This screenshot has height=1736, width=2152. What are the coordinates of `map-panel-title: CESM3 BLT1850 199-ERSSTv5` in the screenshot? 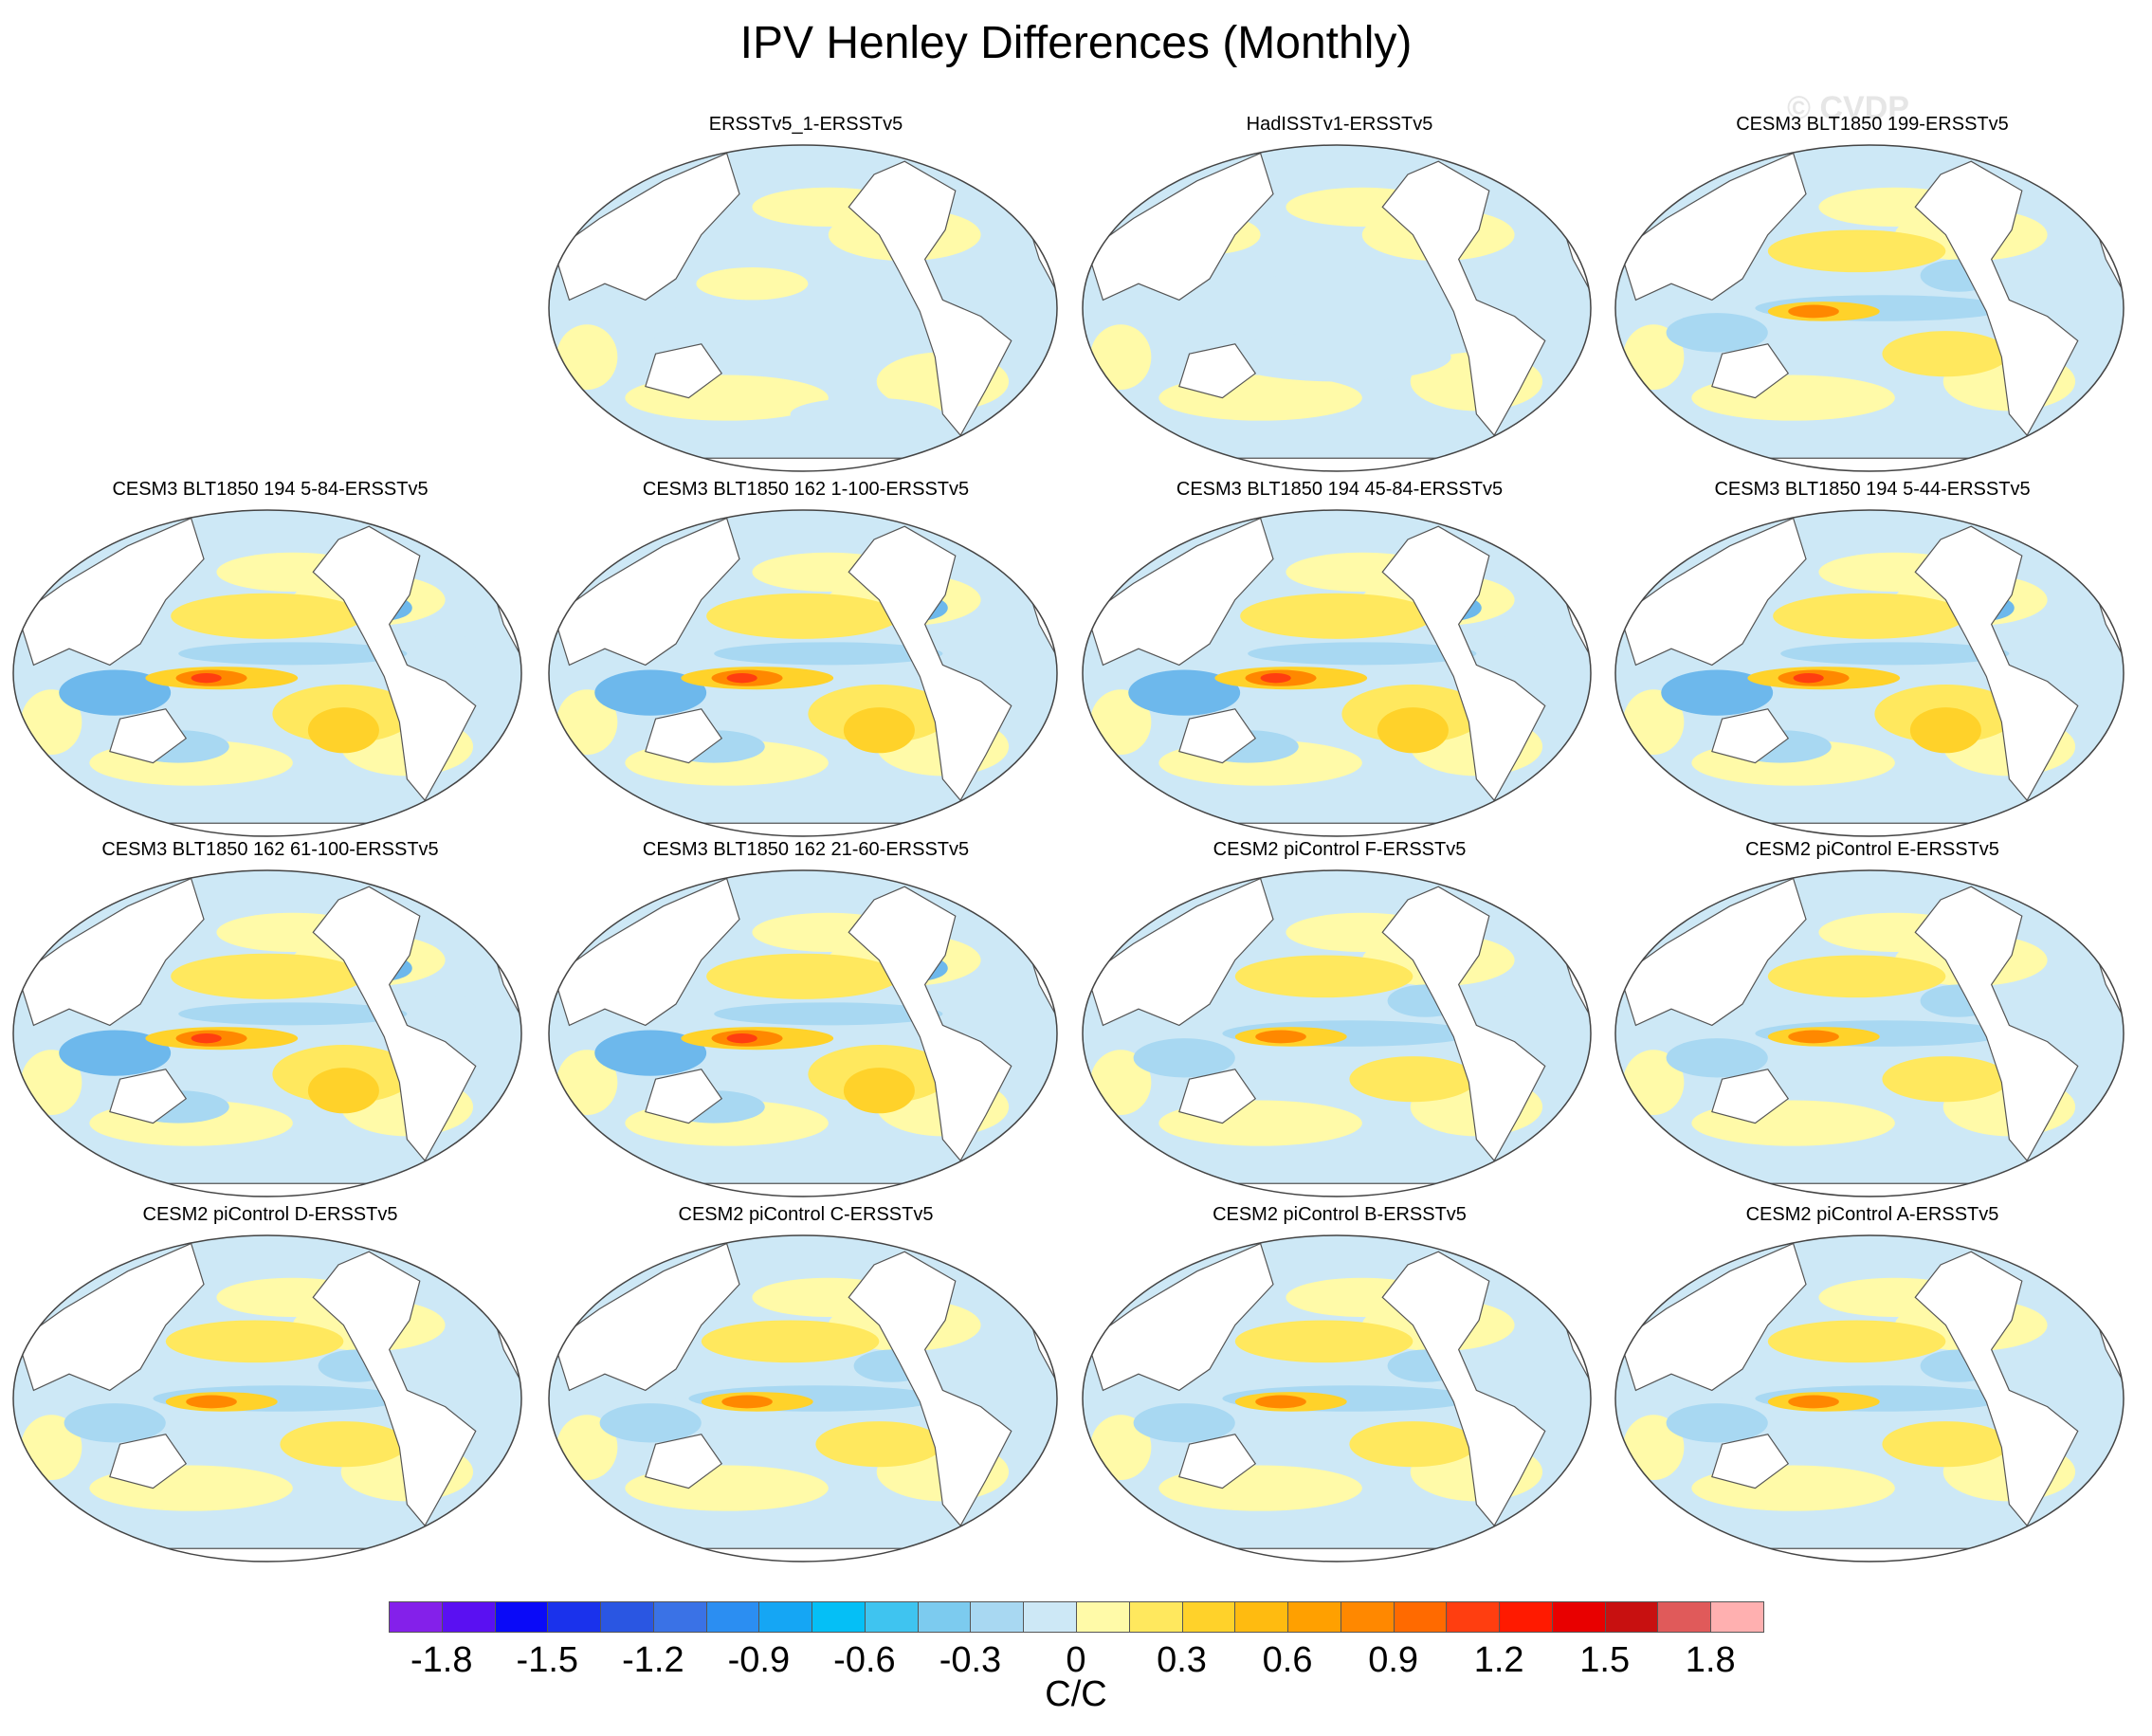 It's located at (1873, 124).